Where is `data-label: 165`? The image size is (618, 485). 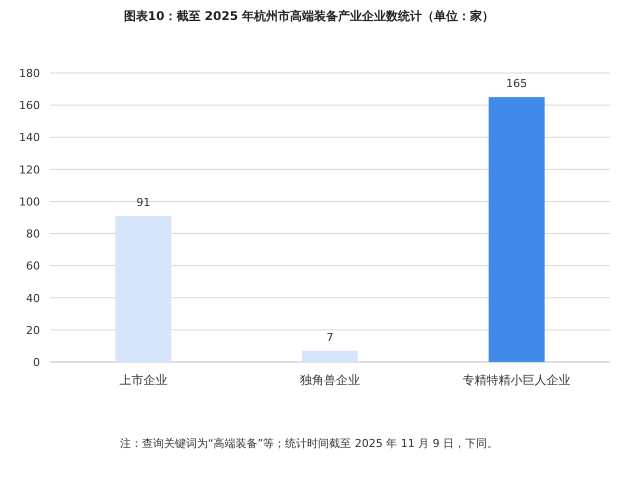 data-label: 165 is located at coordinates (517, 83).